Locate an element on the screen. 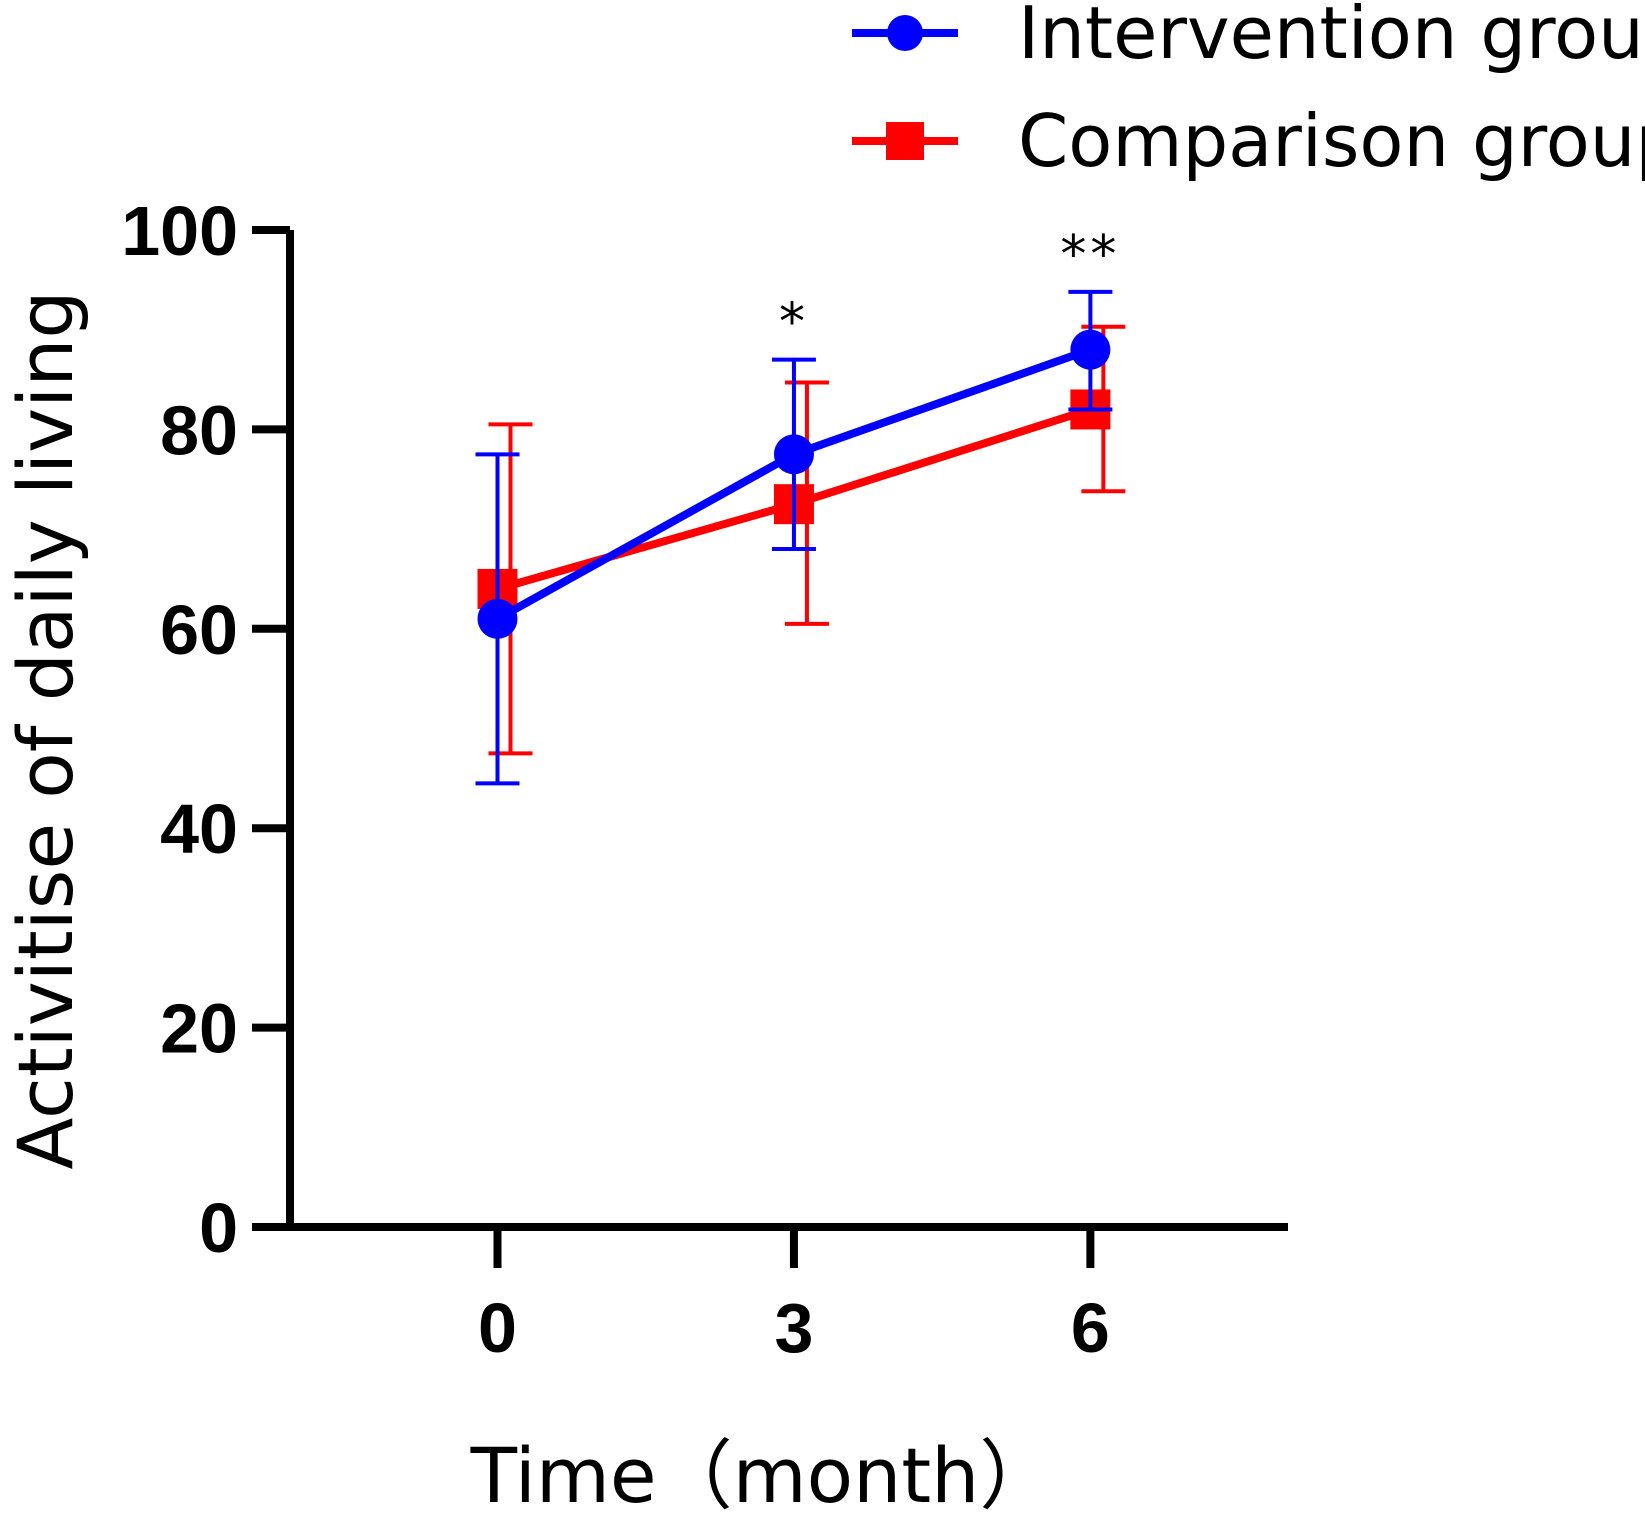  x-tick-label-3: 3 is located at coordinates (793, 1328).